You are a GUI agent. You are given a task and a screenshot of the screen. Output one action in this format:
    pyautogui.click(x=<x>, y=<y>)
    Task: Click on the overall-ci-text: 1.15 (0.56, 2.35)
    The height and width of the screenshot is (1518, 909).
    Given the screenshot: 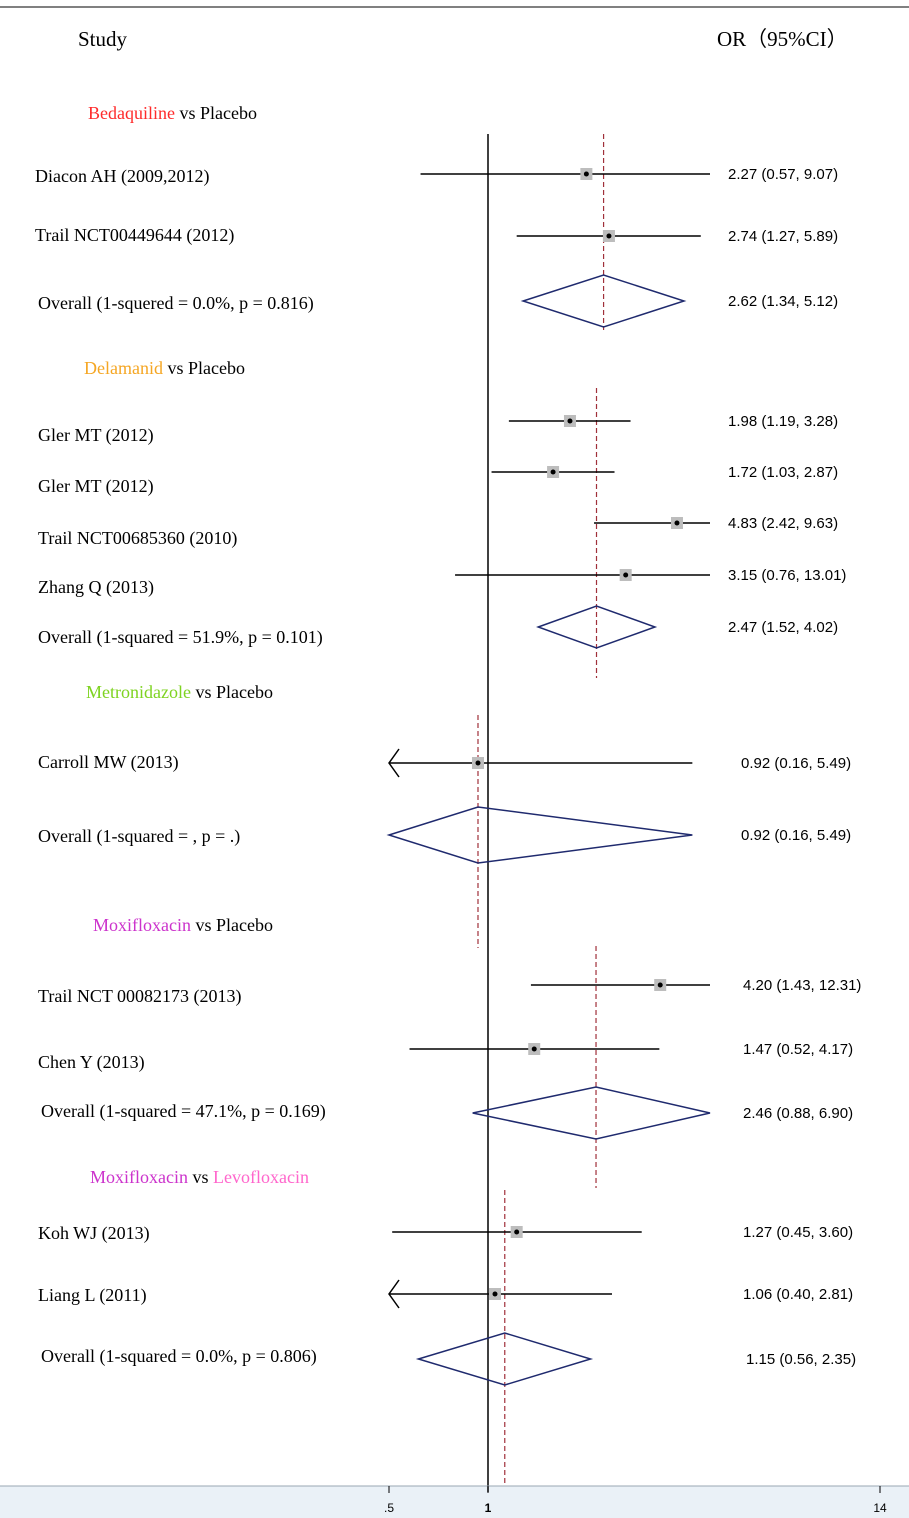 What is the action you would take?
    pyautogui.click(x=801, y=1359)
    